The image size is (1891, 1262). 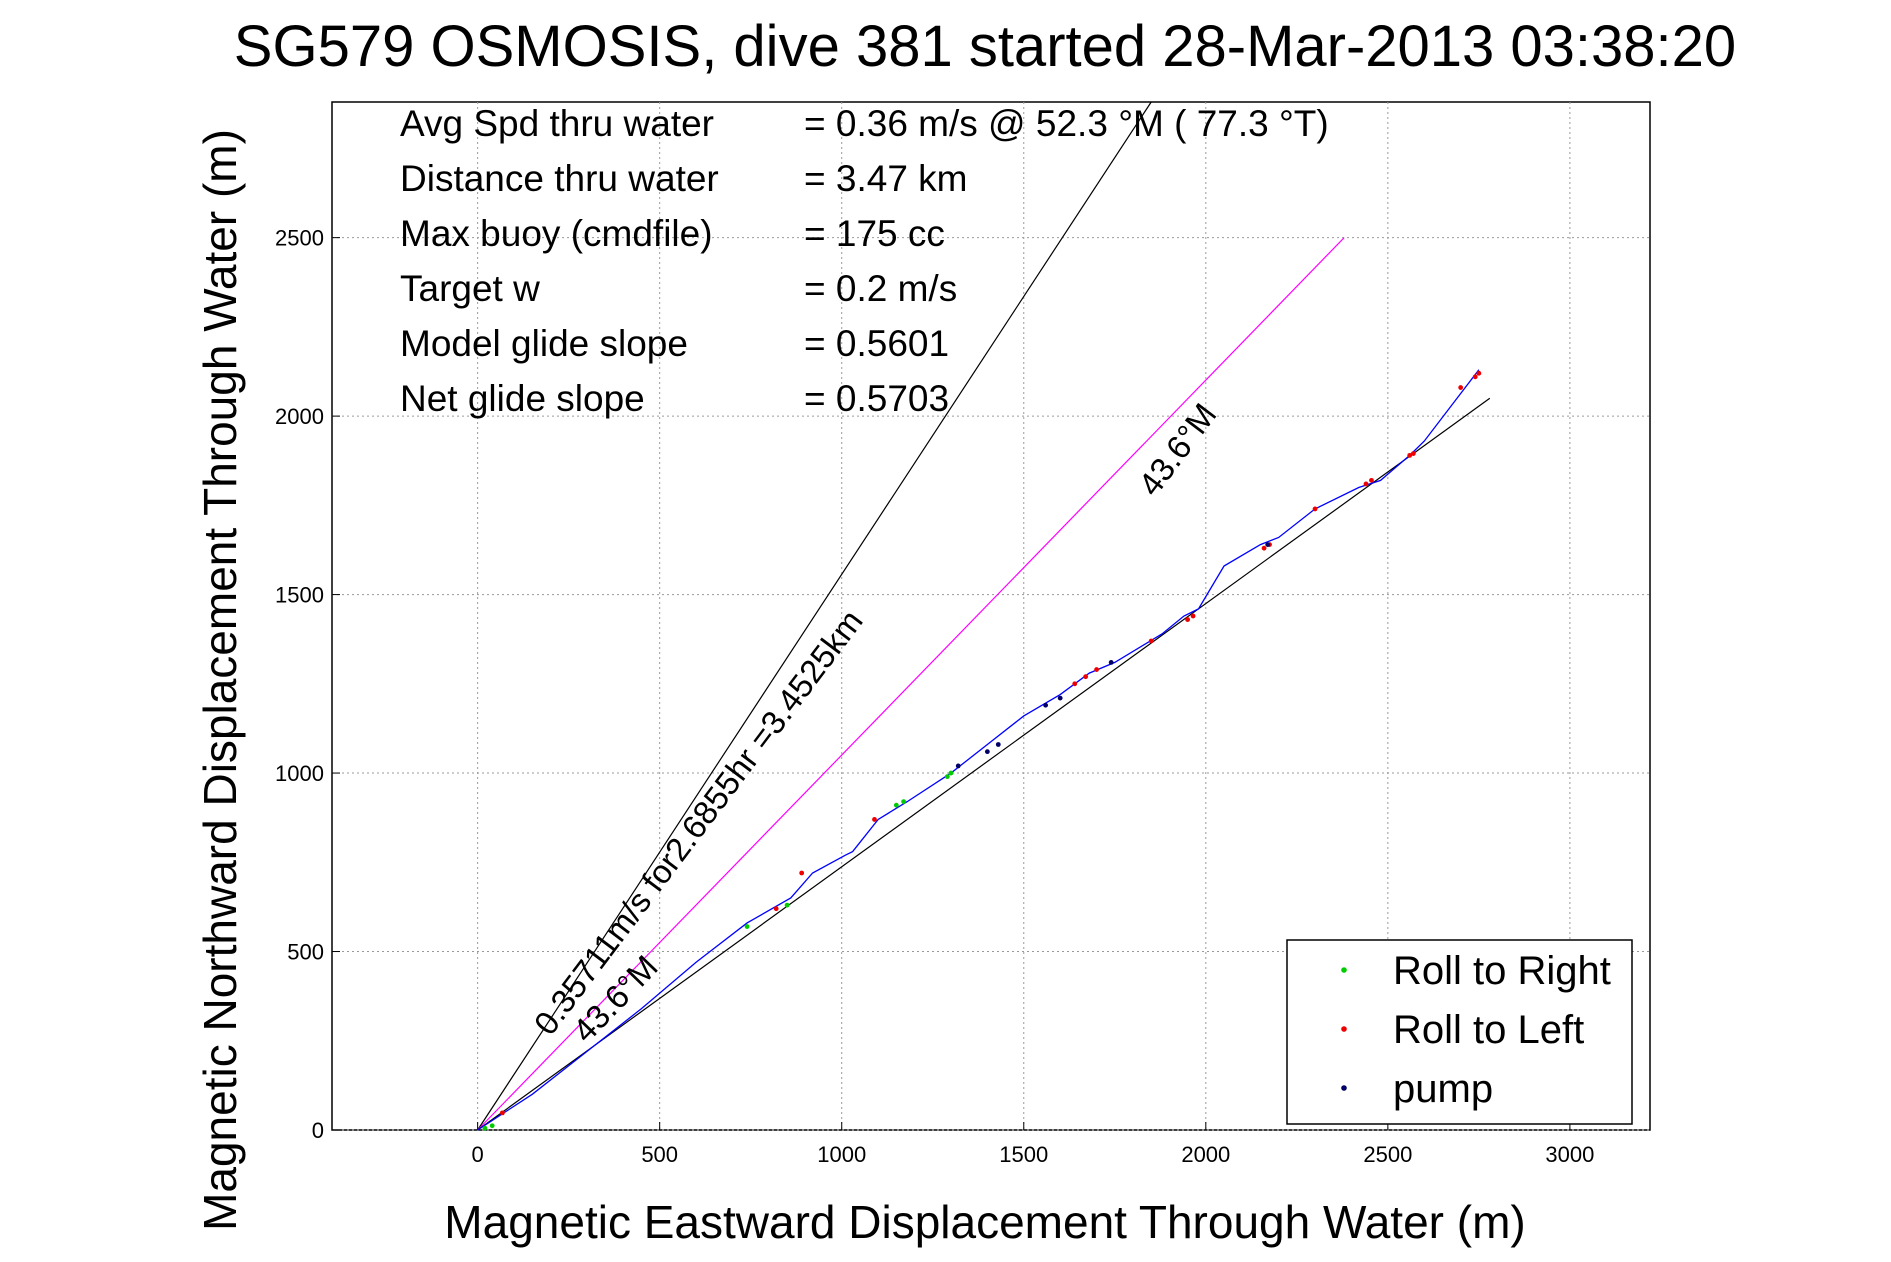 I want to click on x-tick-label: 1000, so click(x=841, y=1154).